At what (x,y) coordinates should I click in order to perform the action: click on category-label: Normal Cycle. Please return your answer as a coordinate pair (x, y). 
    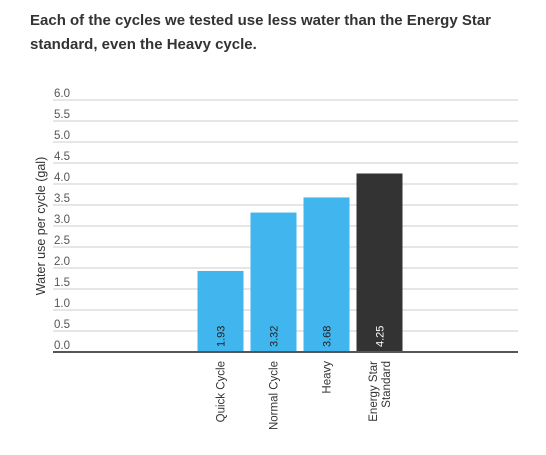
    Looking at the image, I should click on (275, 395).